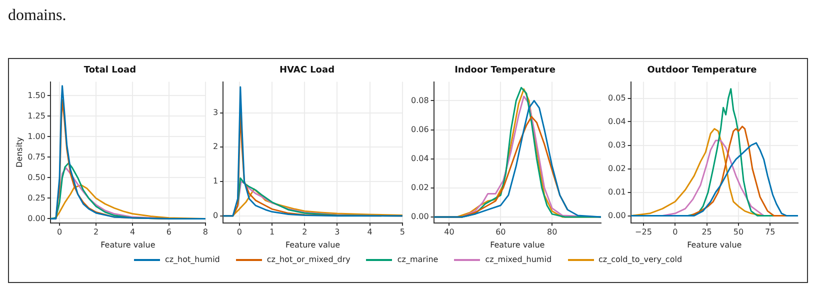 The height and width of the screenshot is (295, 819). Describe the element at coordinates (272, 232) in the screenshot. I see `x-tick-label: 1` at that location.